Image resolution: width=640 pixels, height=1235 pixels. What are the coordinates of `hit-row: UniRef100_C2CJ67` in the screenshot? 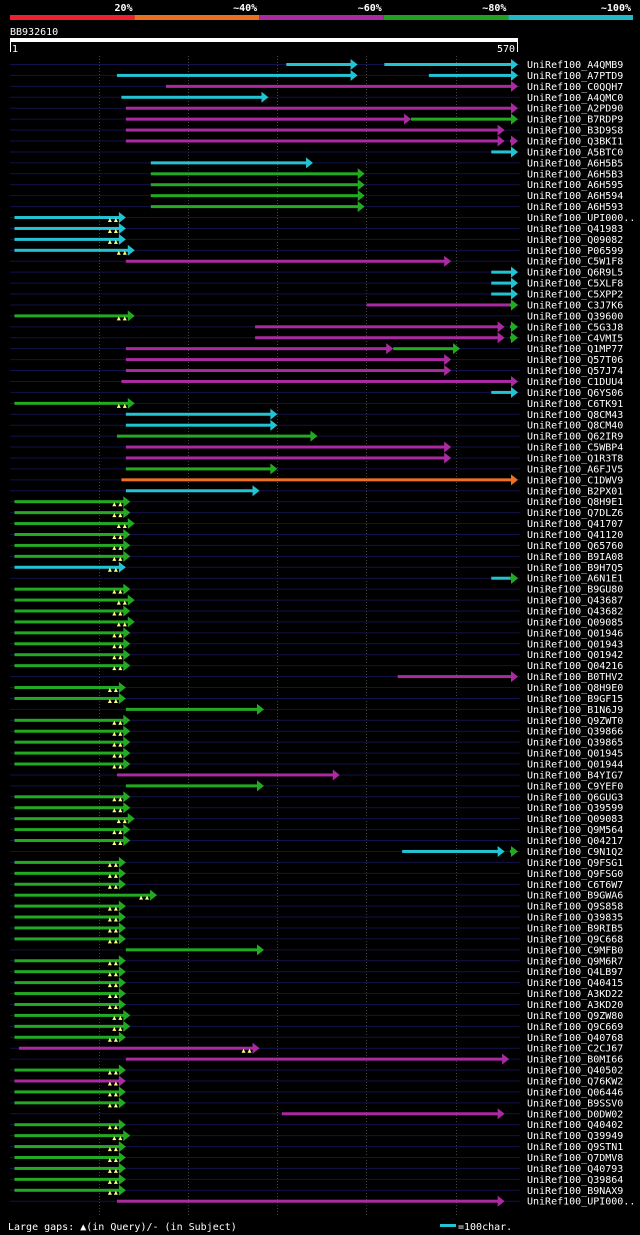 It's located at (316, 1048).